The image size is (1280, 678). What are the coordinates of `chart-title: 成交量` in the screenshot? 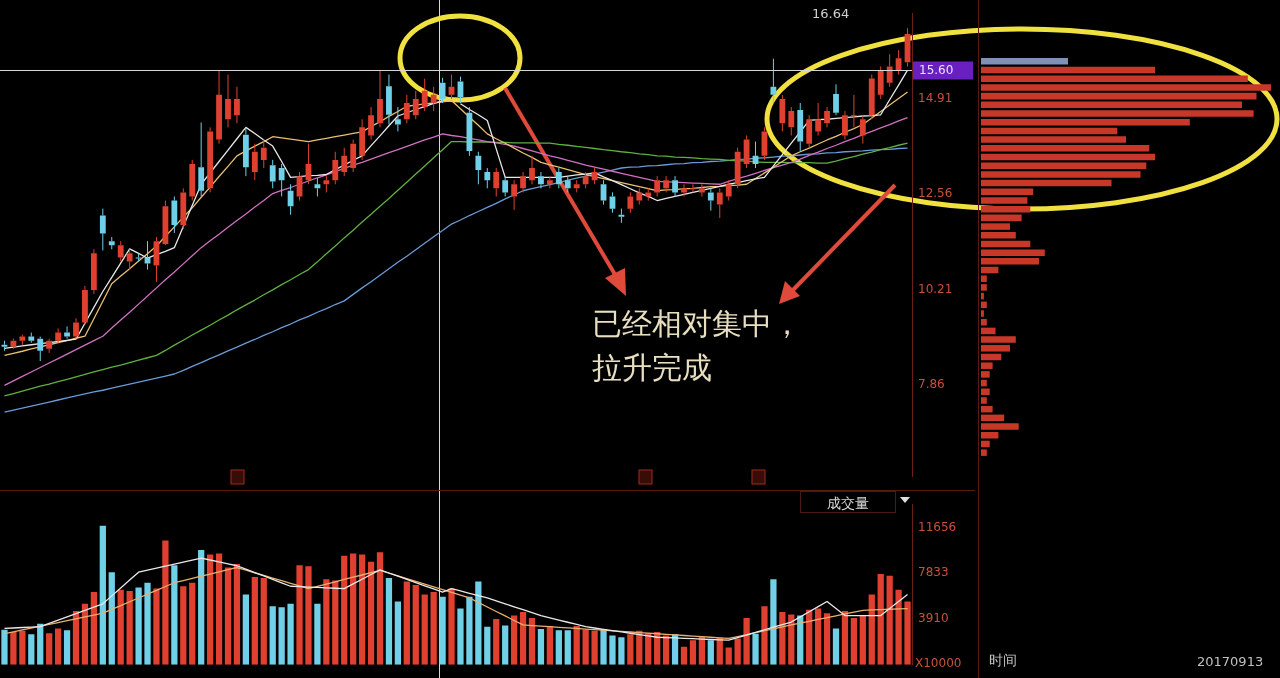 It's located at (848, 502).